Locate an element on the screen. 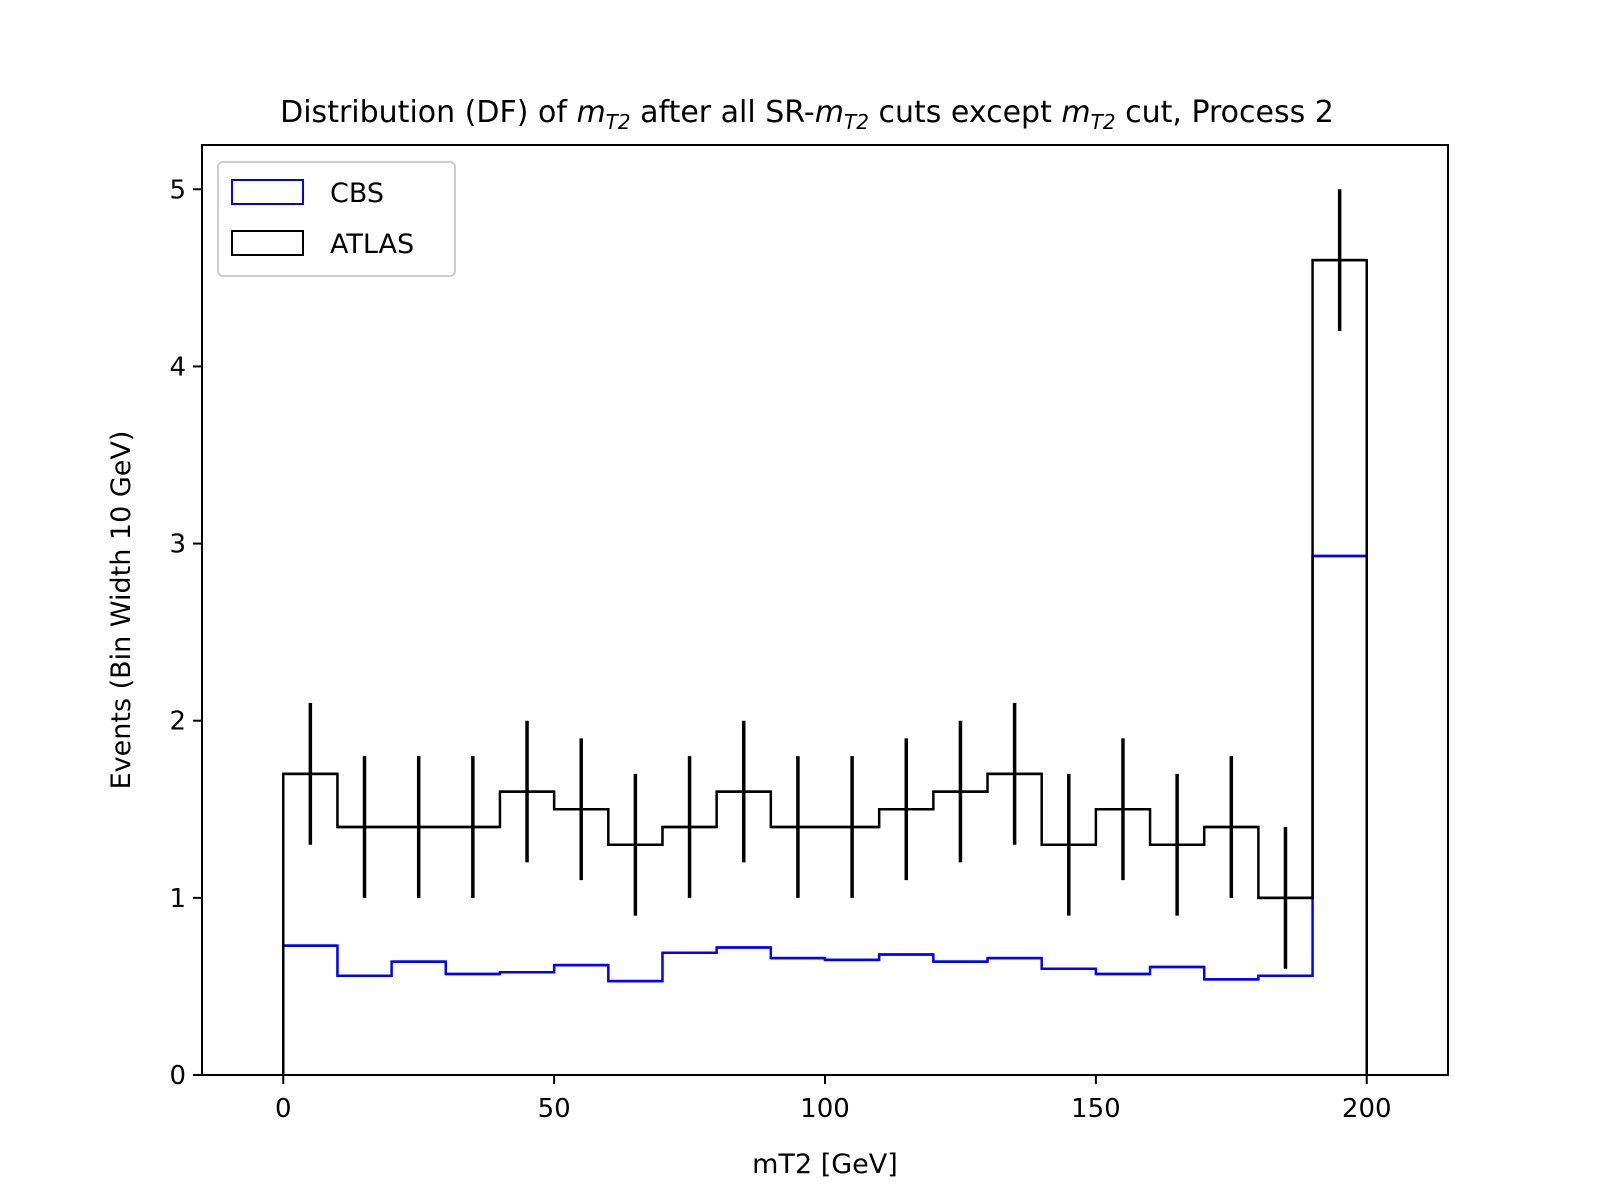 The width and height of the screenshot is (1600, 1200). legend: CBS ATLAS is located at coordinates (336, 219).